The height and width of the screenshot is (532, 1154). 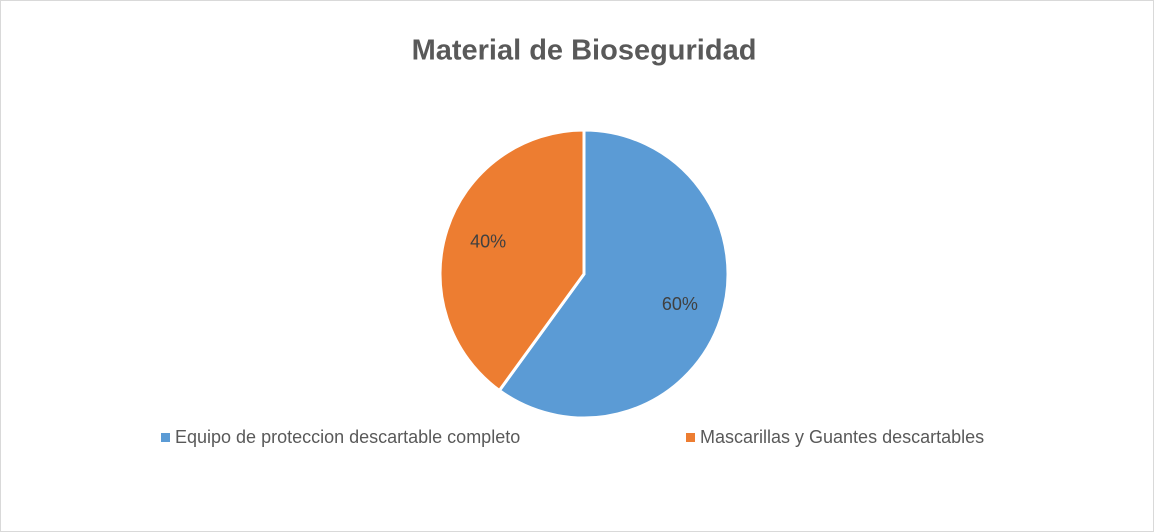 I want to click on data-label: 40%, so click(x=488, y=242).